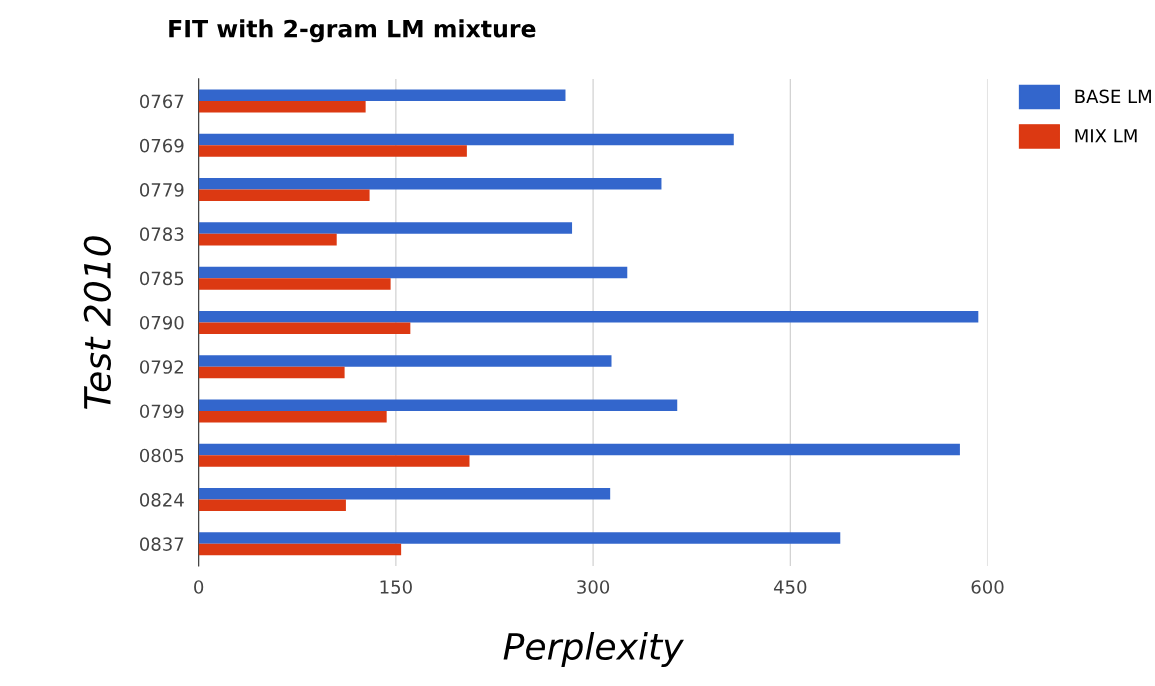 The width and height of the screenshot is (1155, 686). I want to click on x-tick-label: 450, so click(790, 587).